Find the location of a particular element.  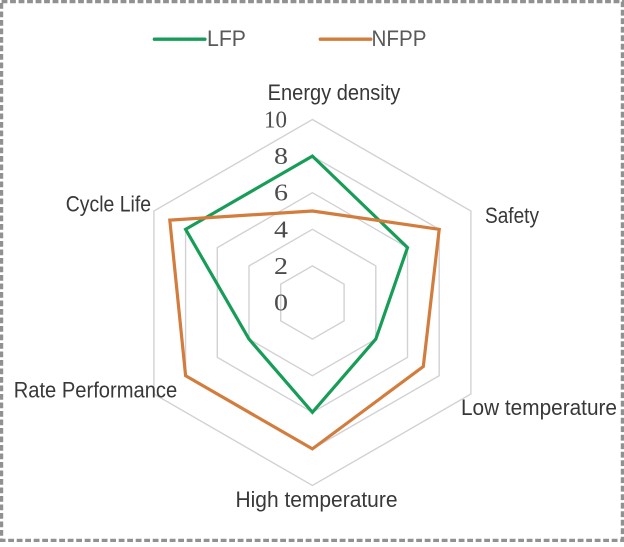

svg-text: 8 is located at coordinates (281, 157).